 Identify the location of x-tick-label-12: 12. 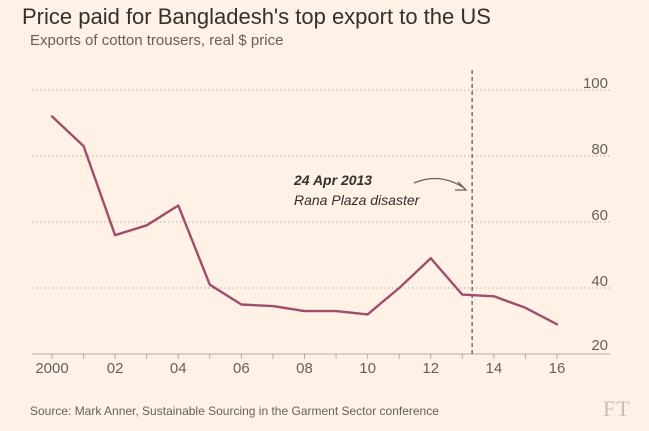
(430, 368).